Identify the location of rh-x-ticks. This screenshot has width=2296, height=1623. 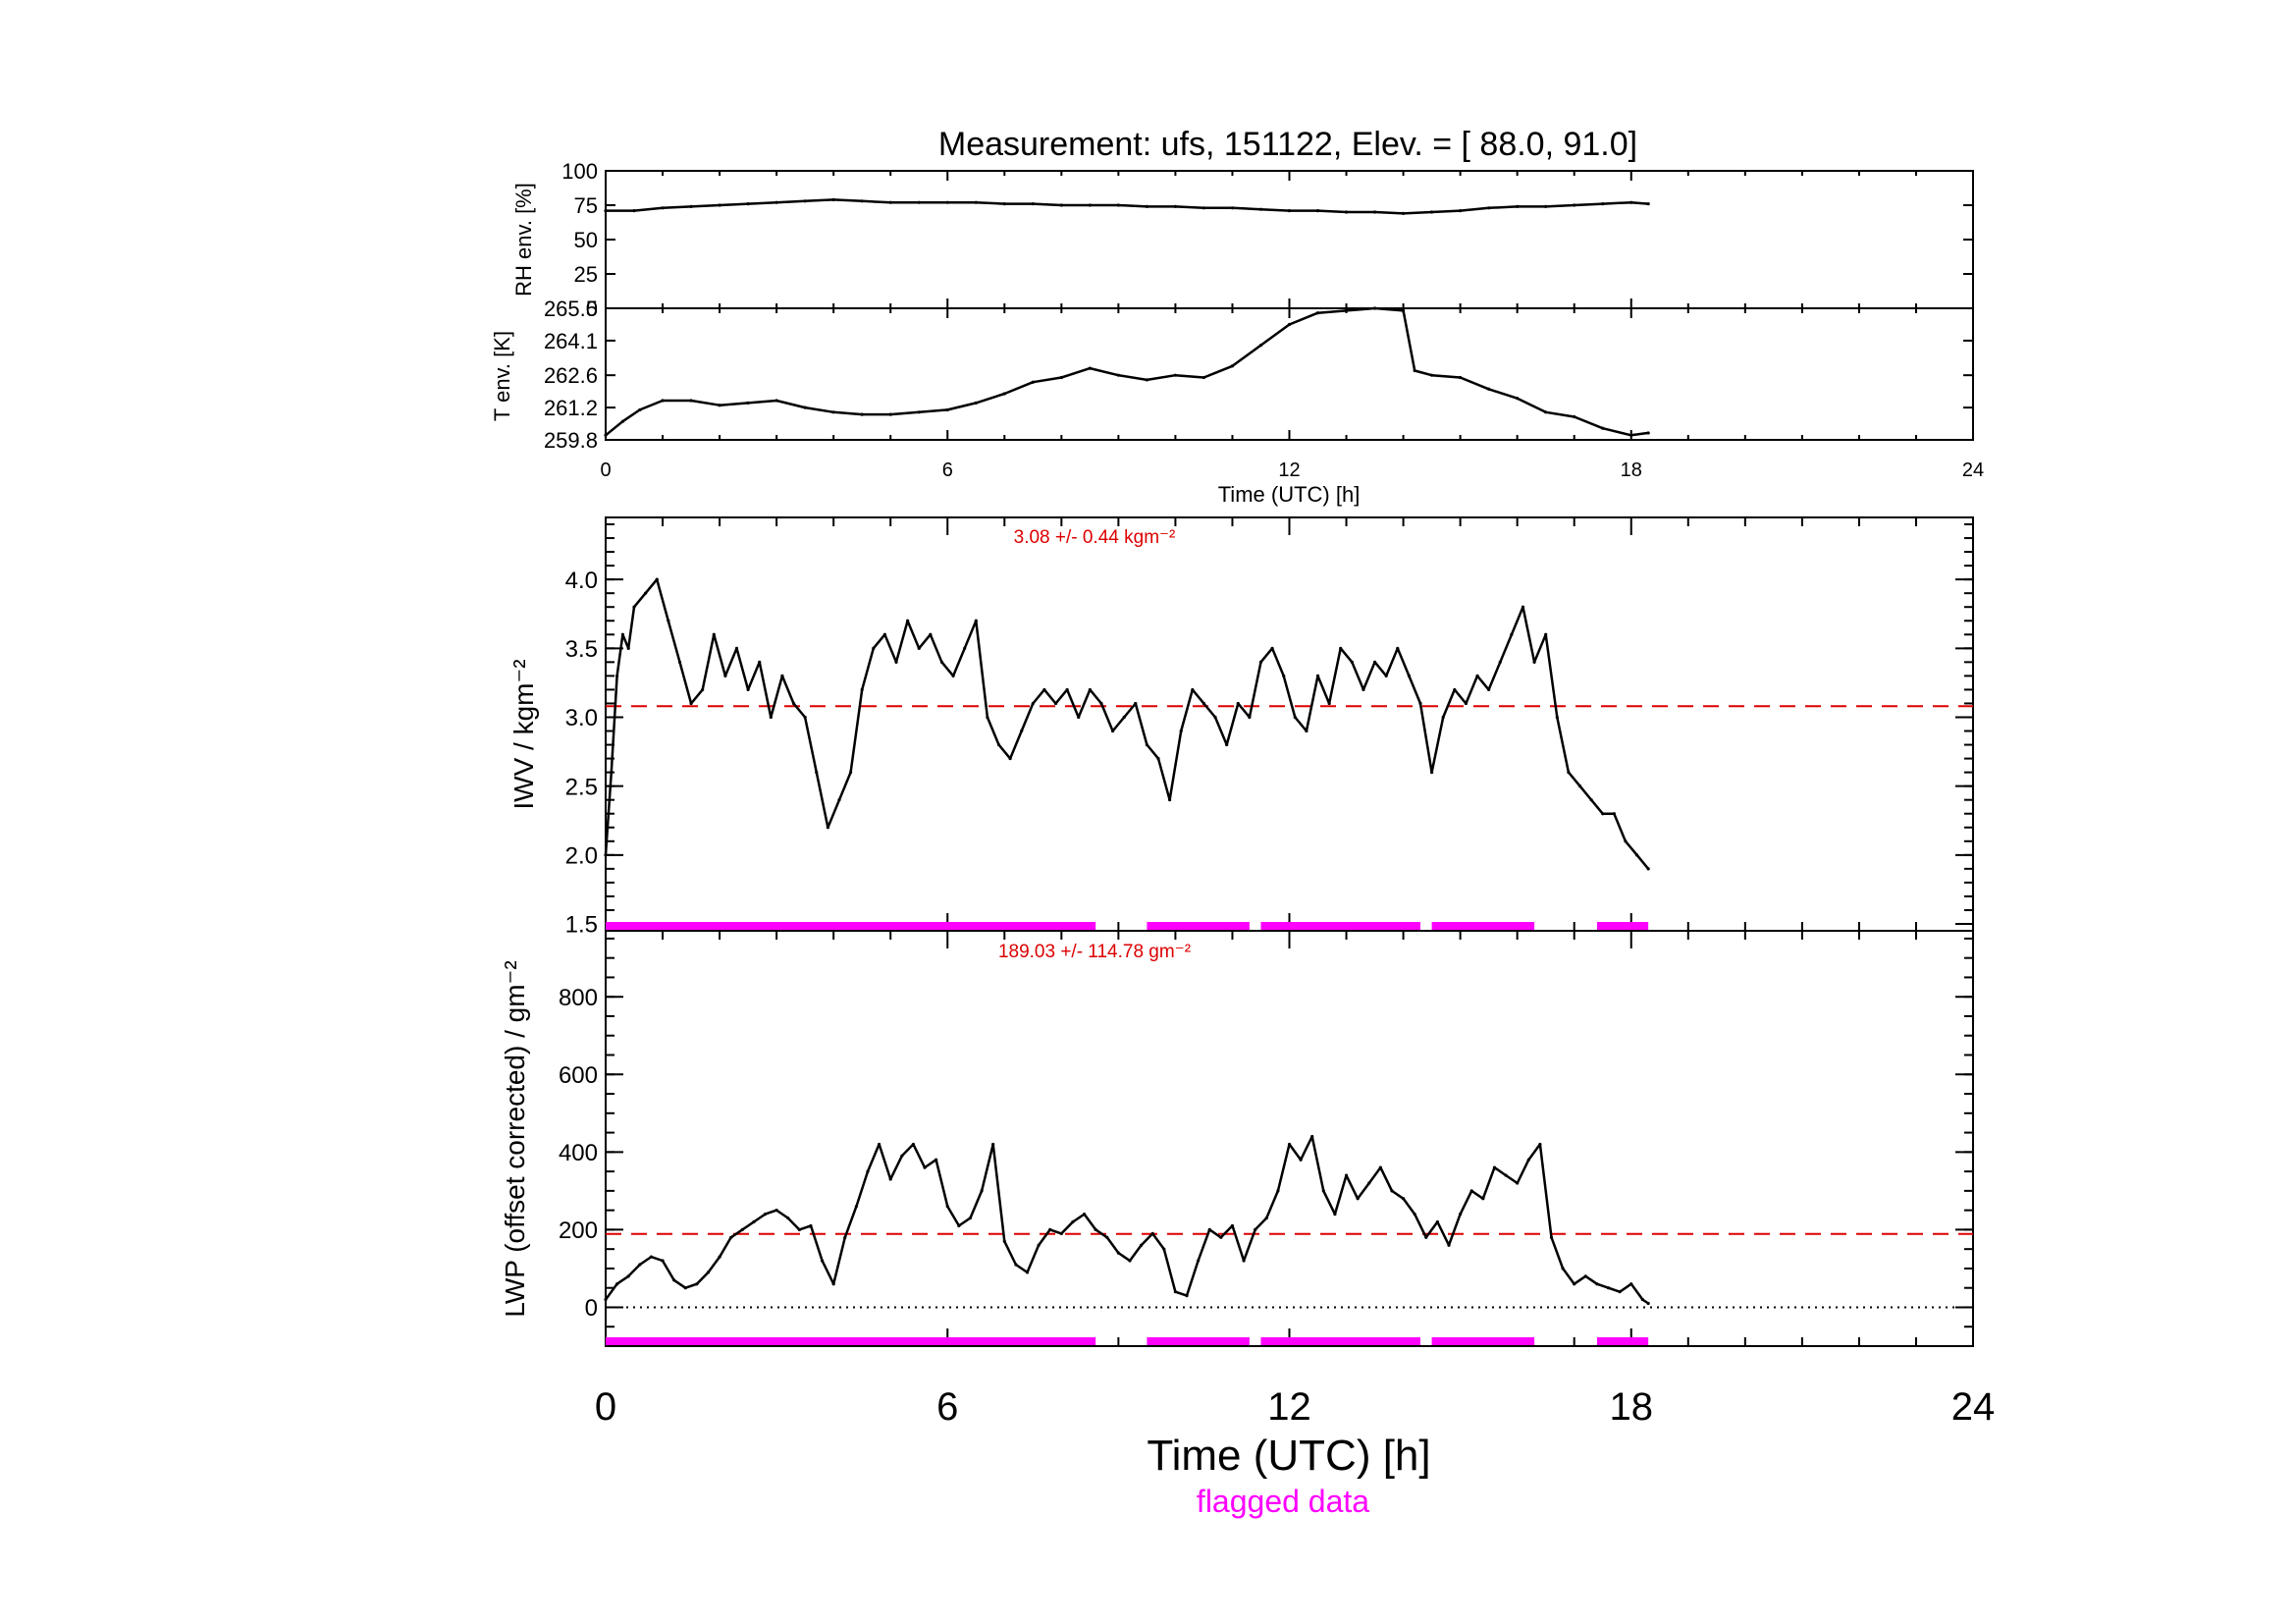
(1290, 239).